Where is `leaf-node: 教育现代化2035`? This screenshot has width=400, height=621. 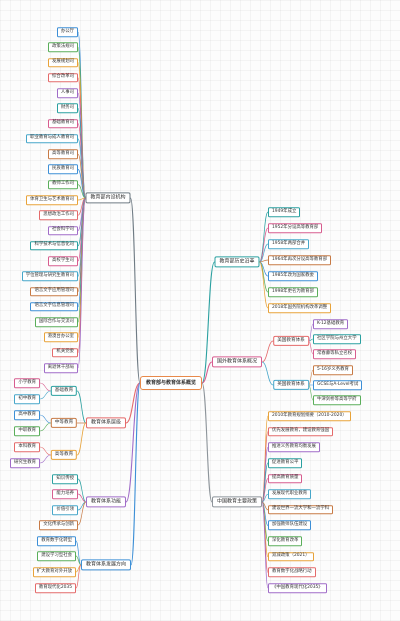
leaf-node: 教育现代化2035 is located at coordinates (55, 588).